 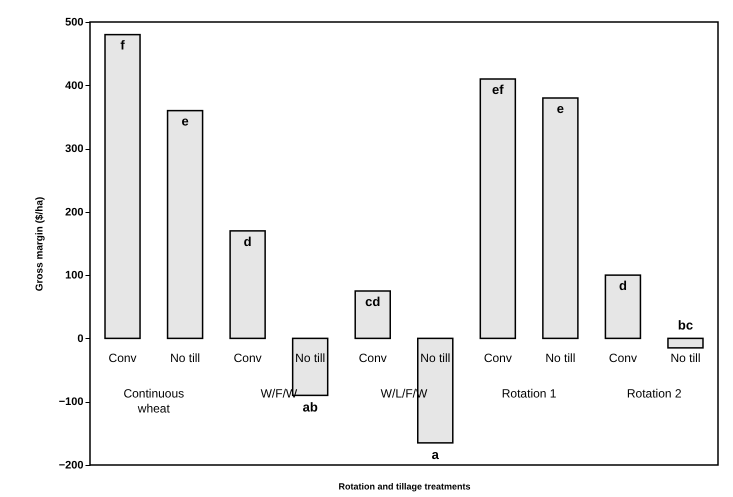 I want to click on y-tick-label: 200, so click(x=74, y=212).